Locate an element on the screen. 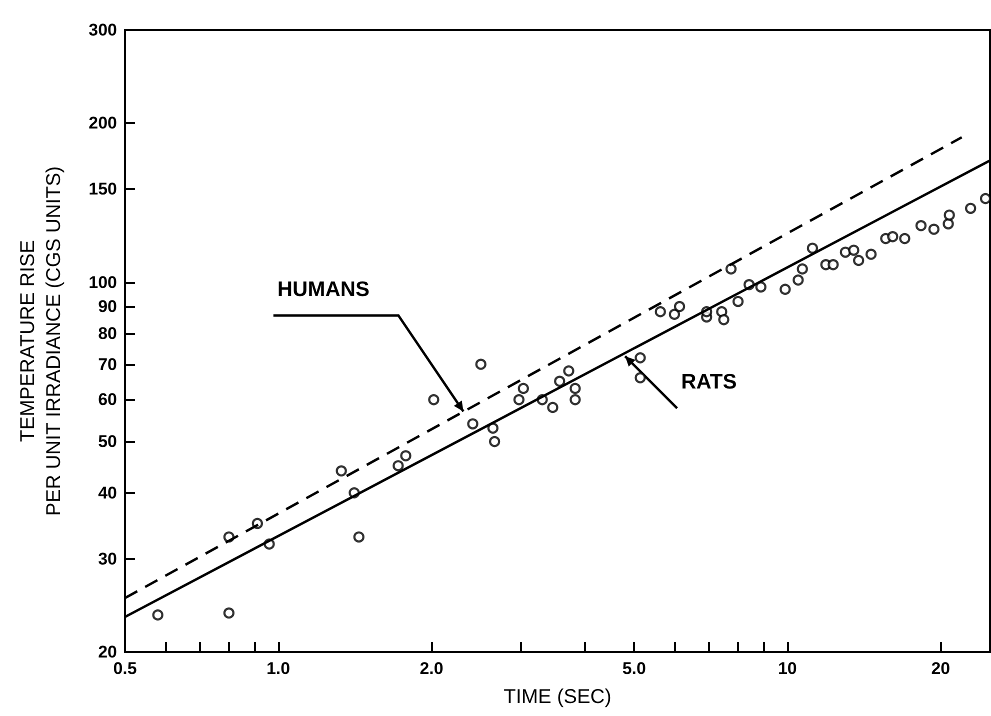 This screenshot has height=716, width=991. y-tick-label: 90 is located at coordinates (107, 306).